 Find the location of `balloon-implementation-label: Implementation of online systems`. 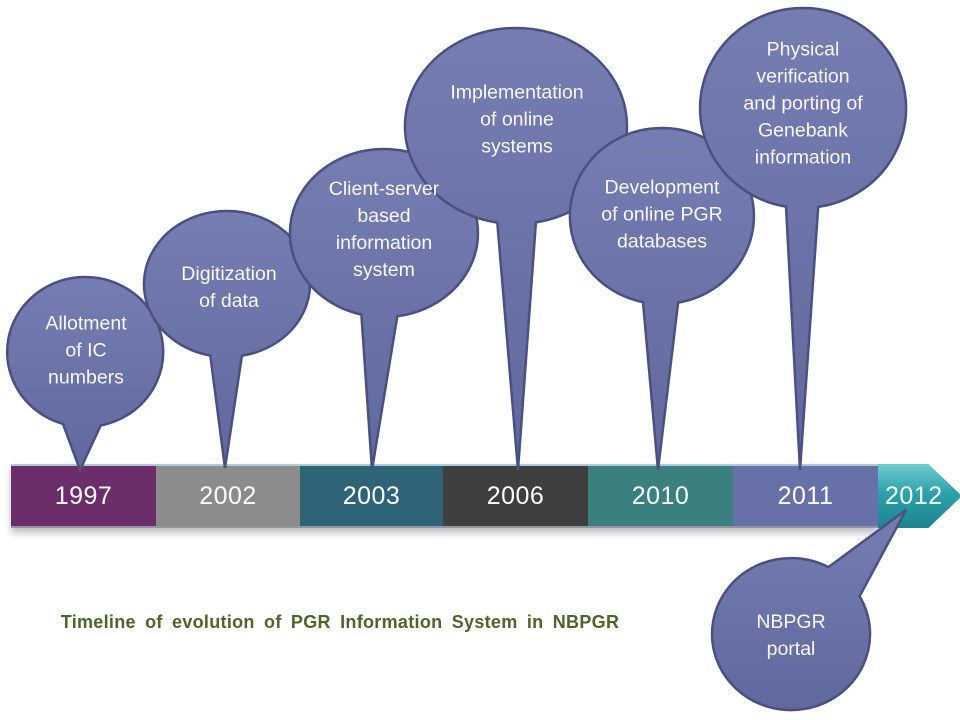

balloon-implementation-label: Implementation of online systems is located at coordinates (517, 119).